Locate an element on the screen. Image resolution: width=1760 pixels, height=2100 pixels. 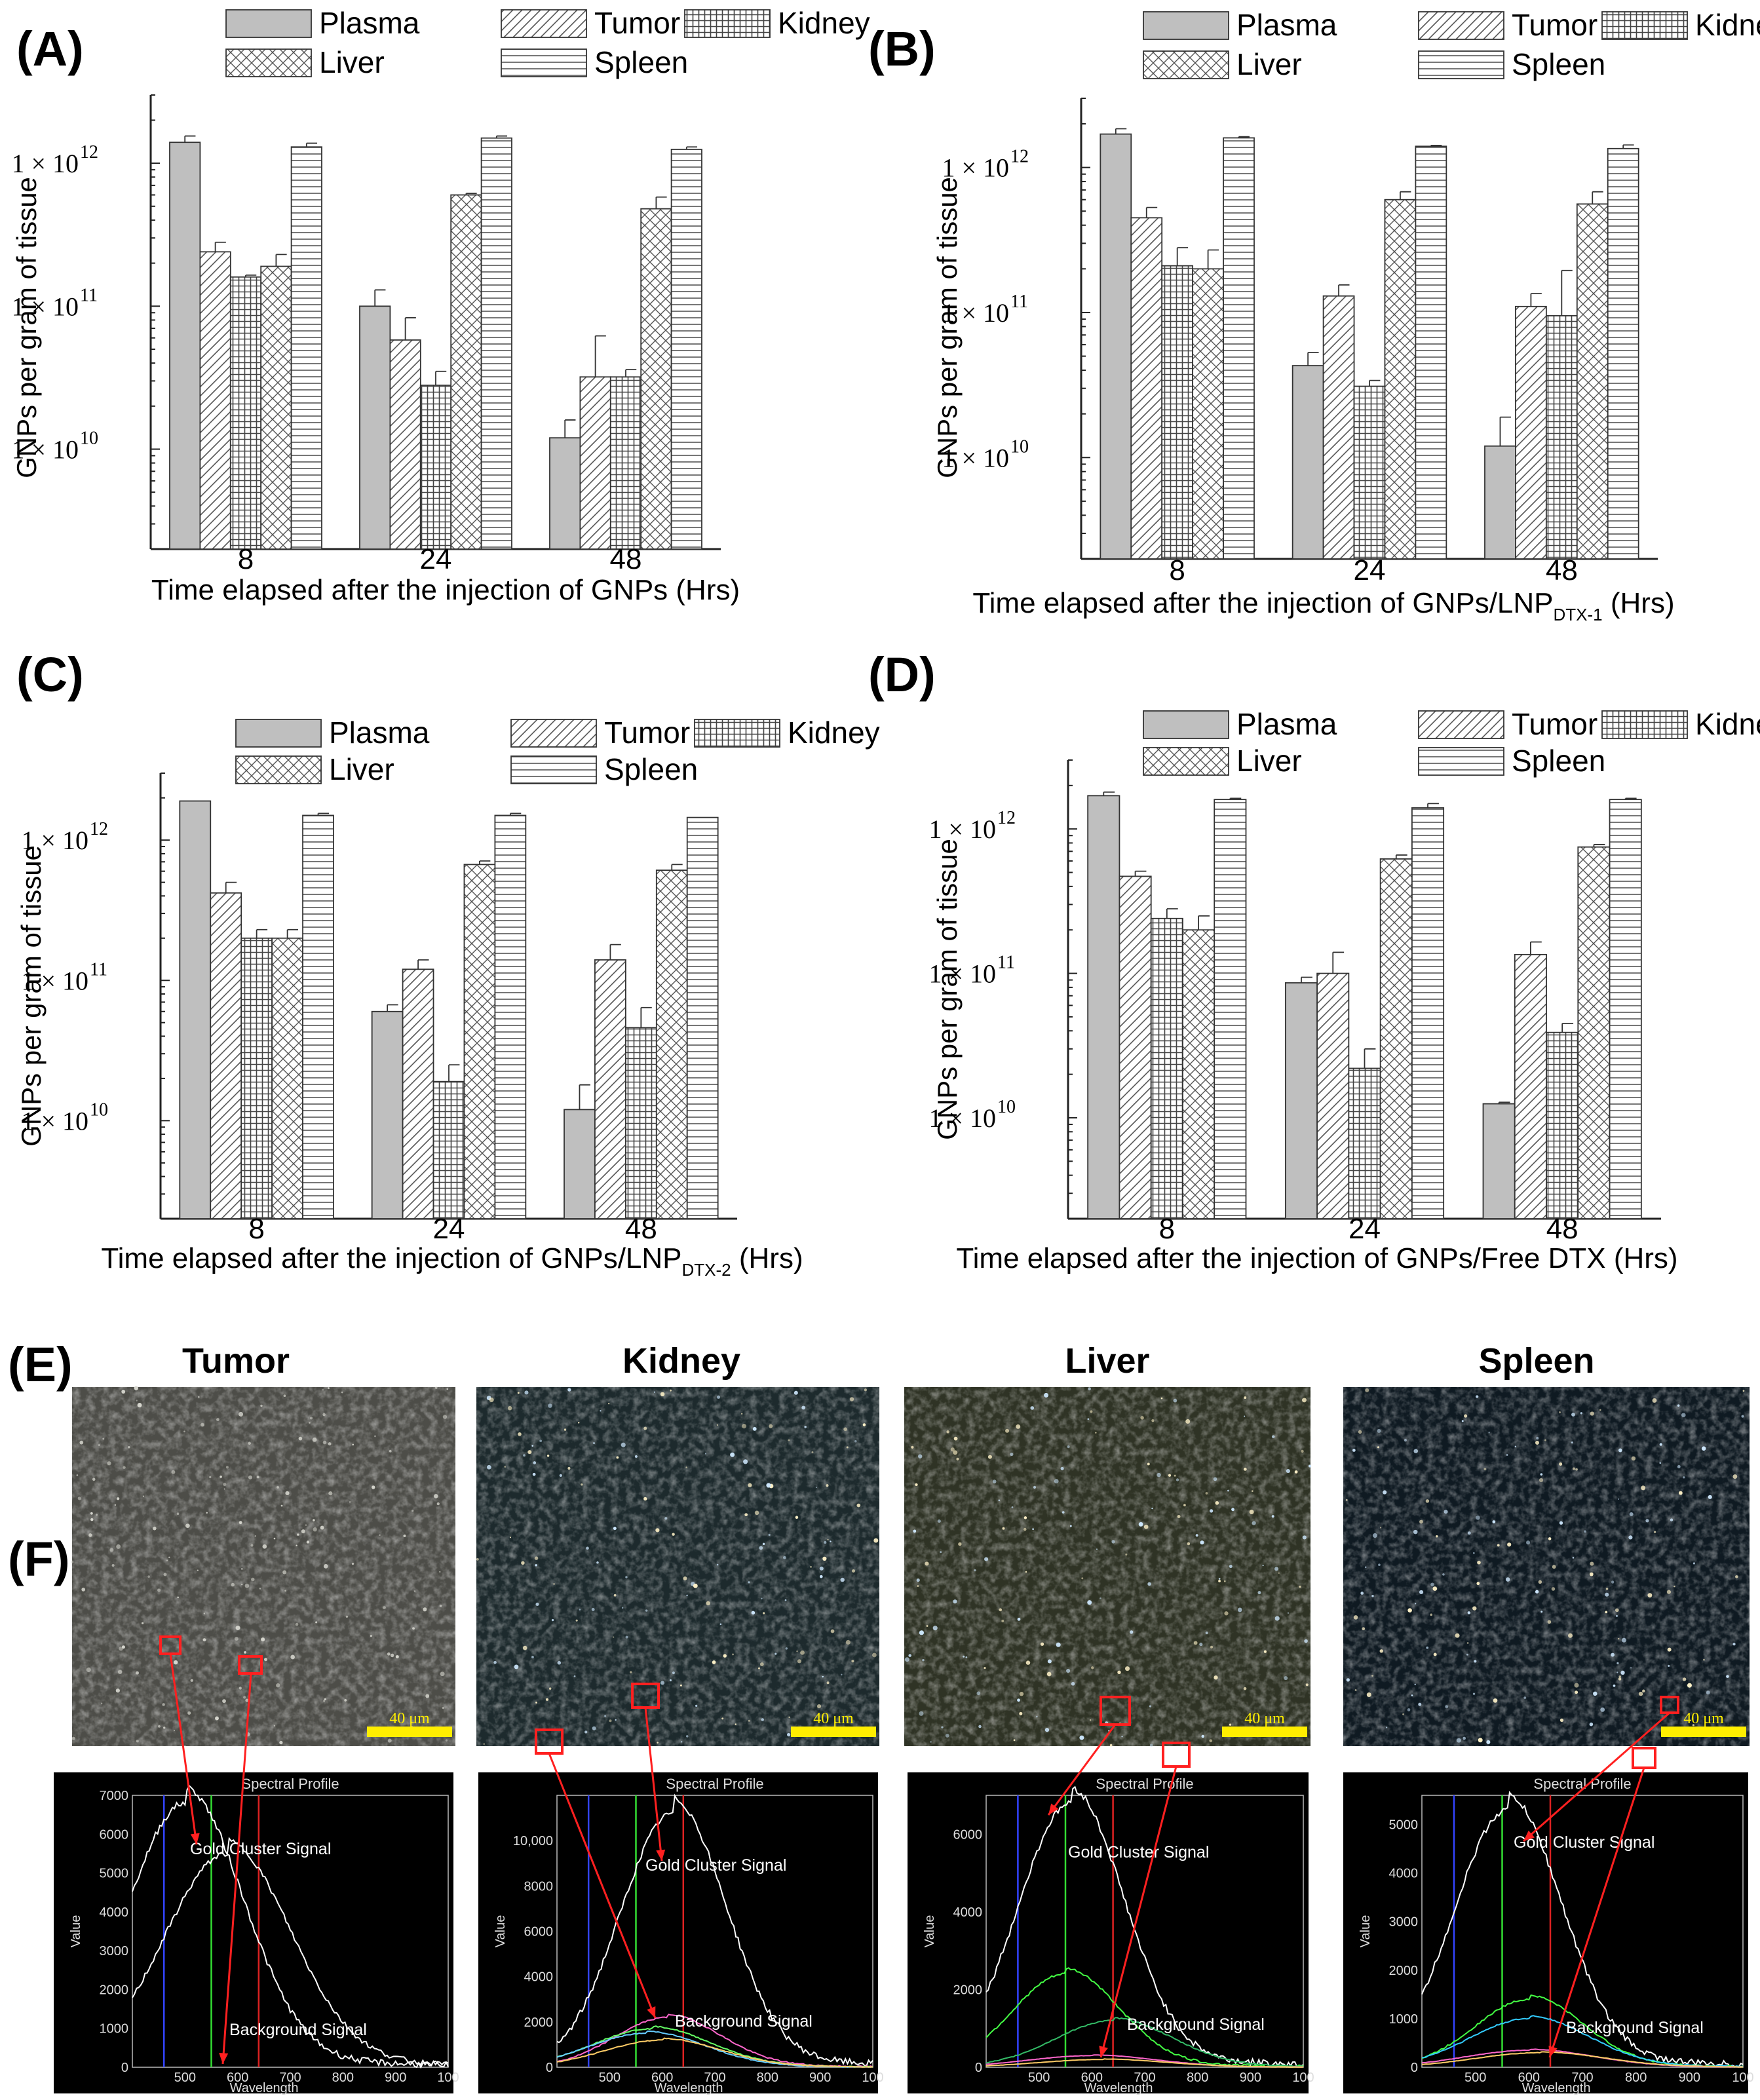
spectral-y-tick: 2000 is located at coordinates (1404, 1971).